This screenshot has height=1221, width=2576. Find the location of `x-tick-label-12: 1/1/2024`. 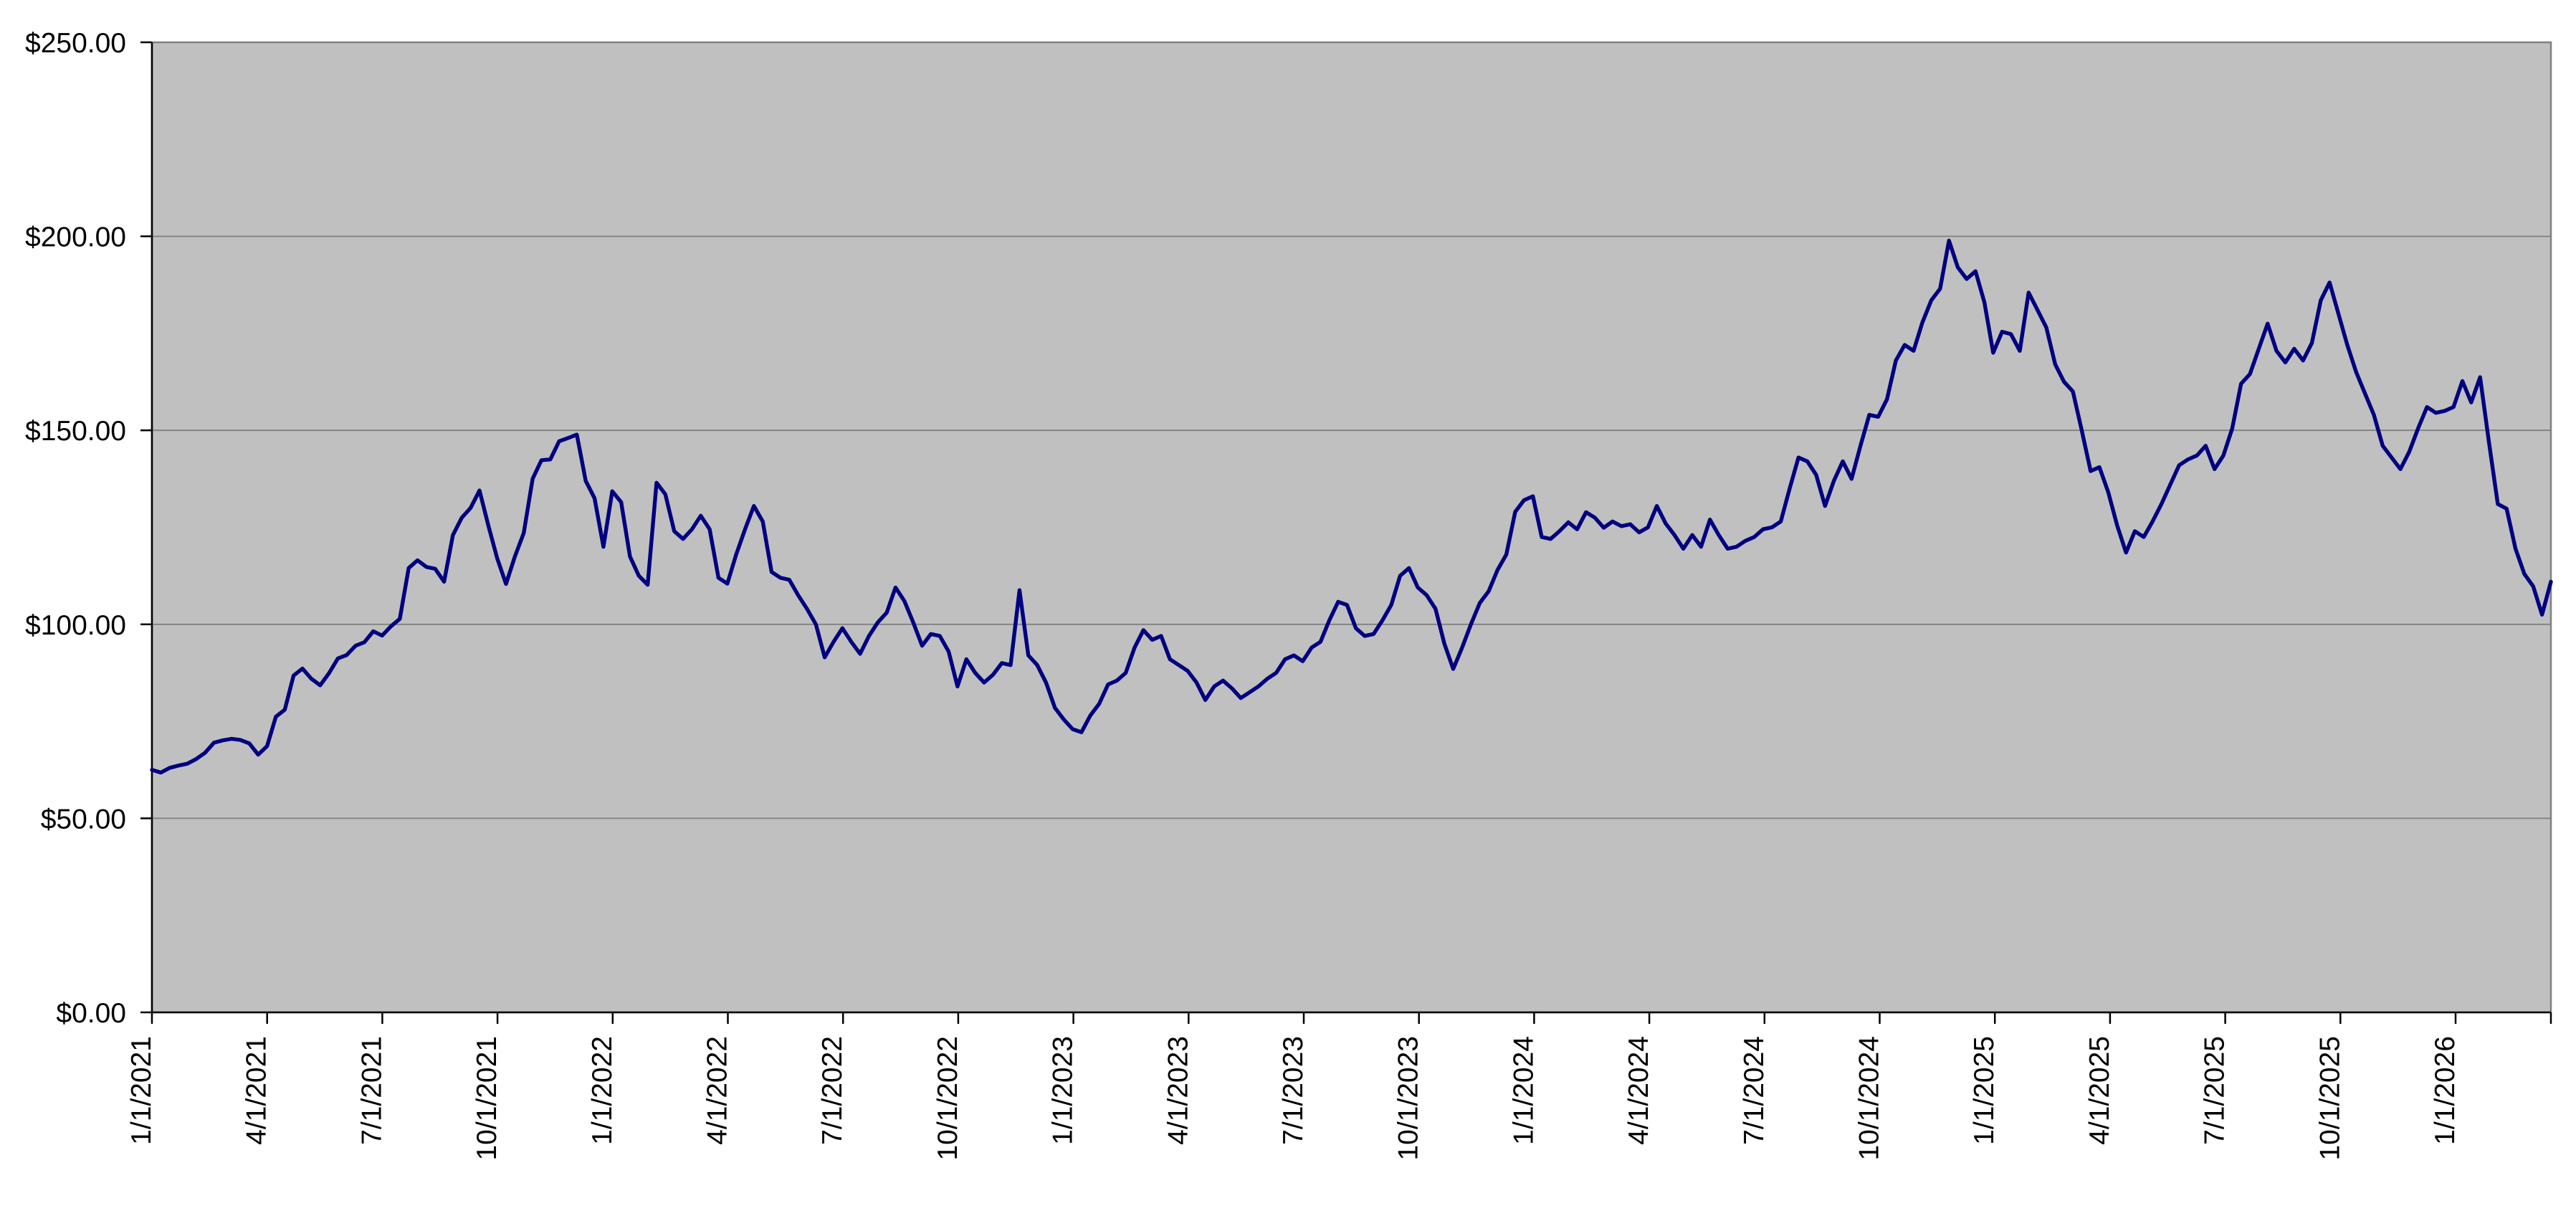

x-tick-label-12: 1/1/2024 is located at coordinates (1523, 1091).